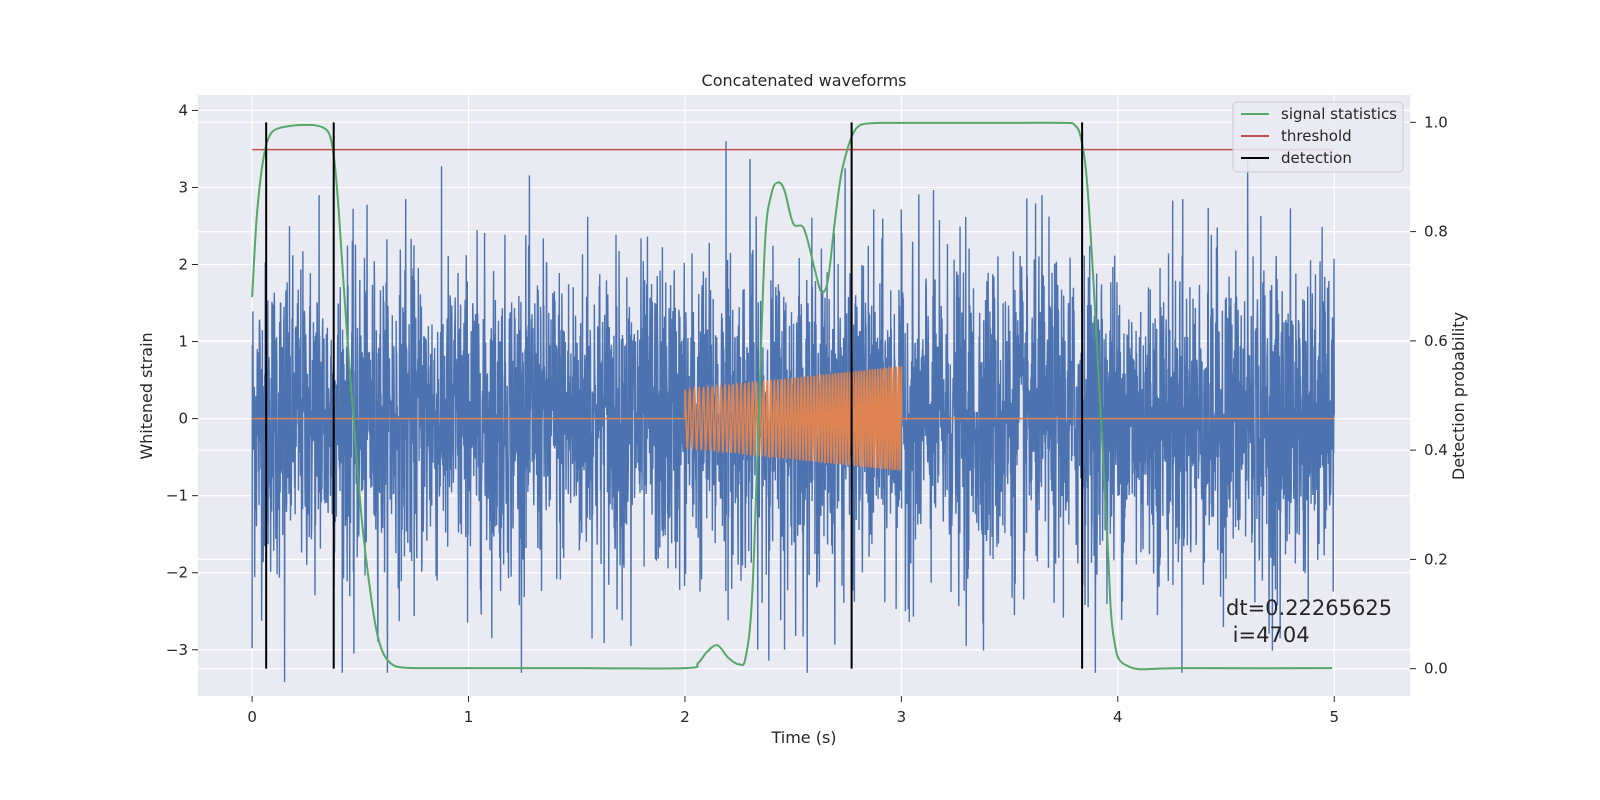  I want to click on x-axis: 0 1 2 3 4 5, so click(793, 711).